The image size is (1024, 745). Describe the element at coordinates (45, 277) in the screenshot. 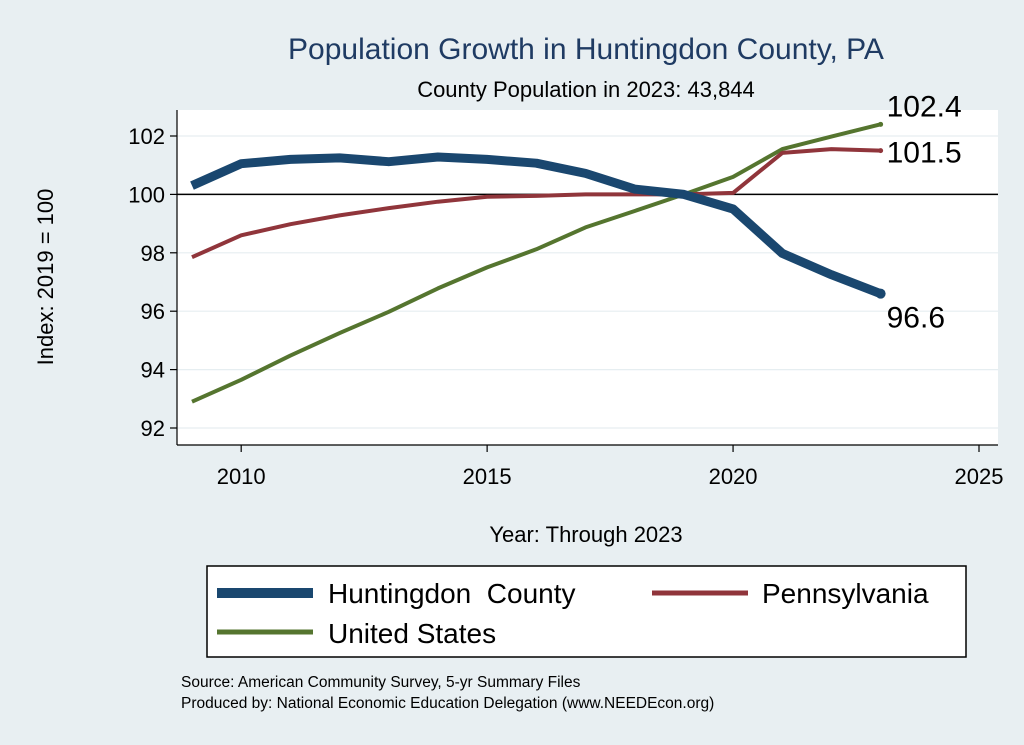

I see `y-axis-label: Index: 2019 = 100` at that location.